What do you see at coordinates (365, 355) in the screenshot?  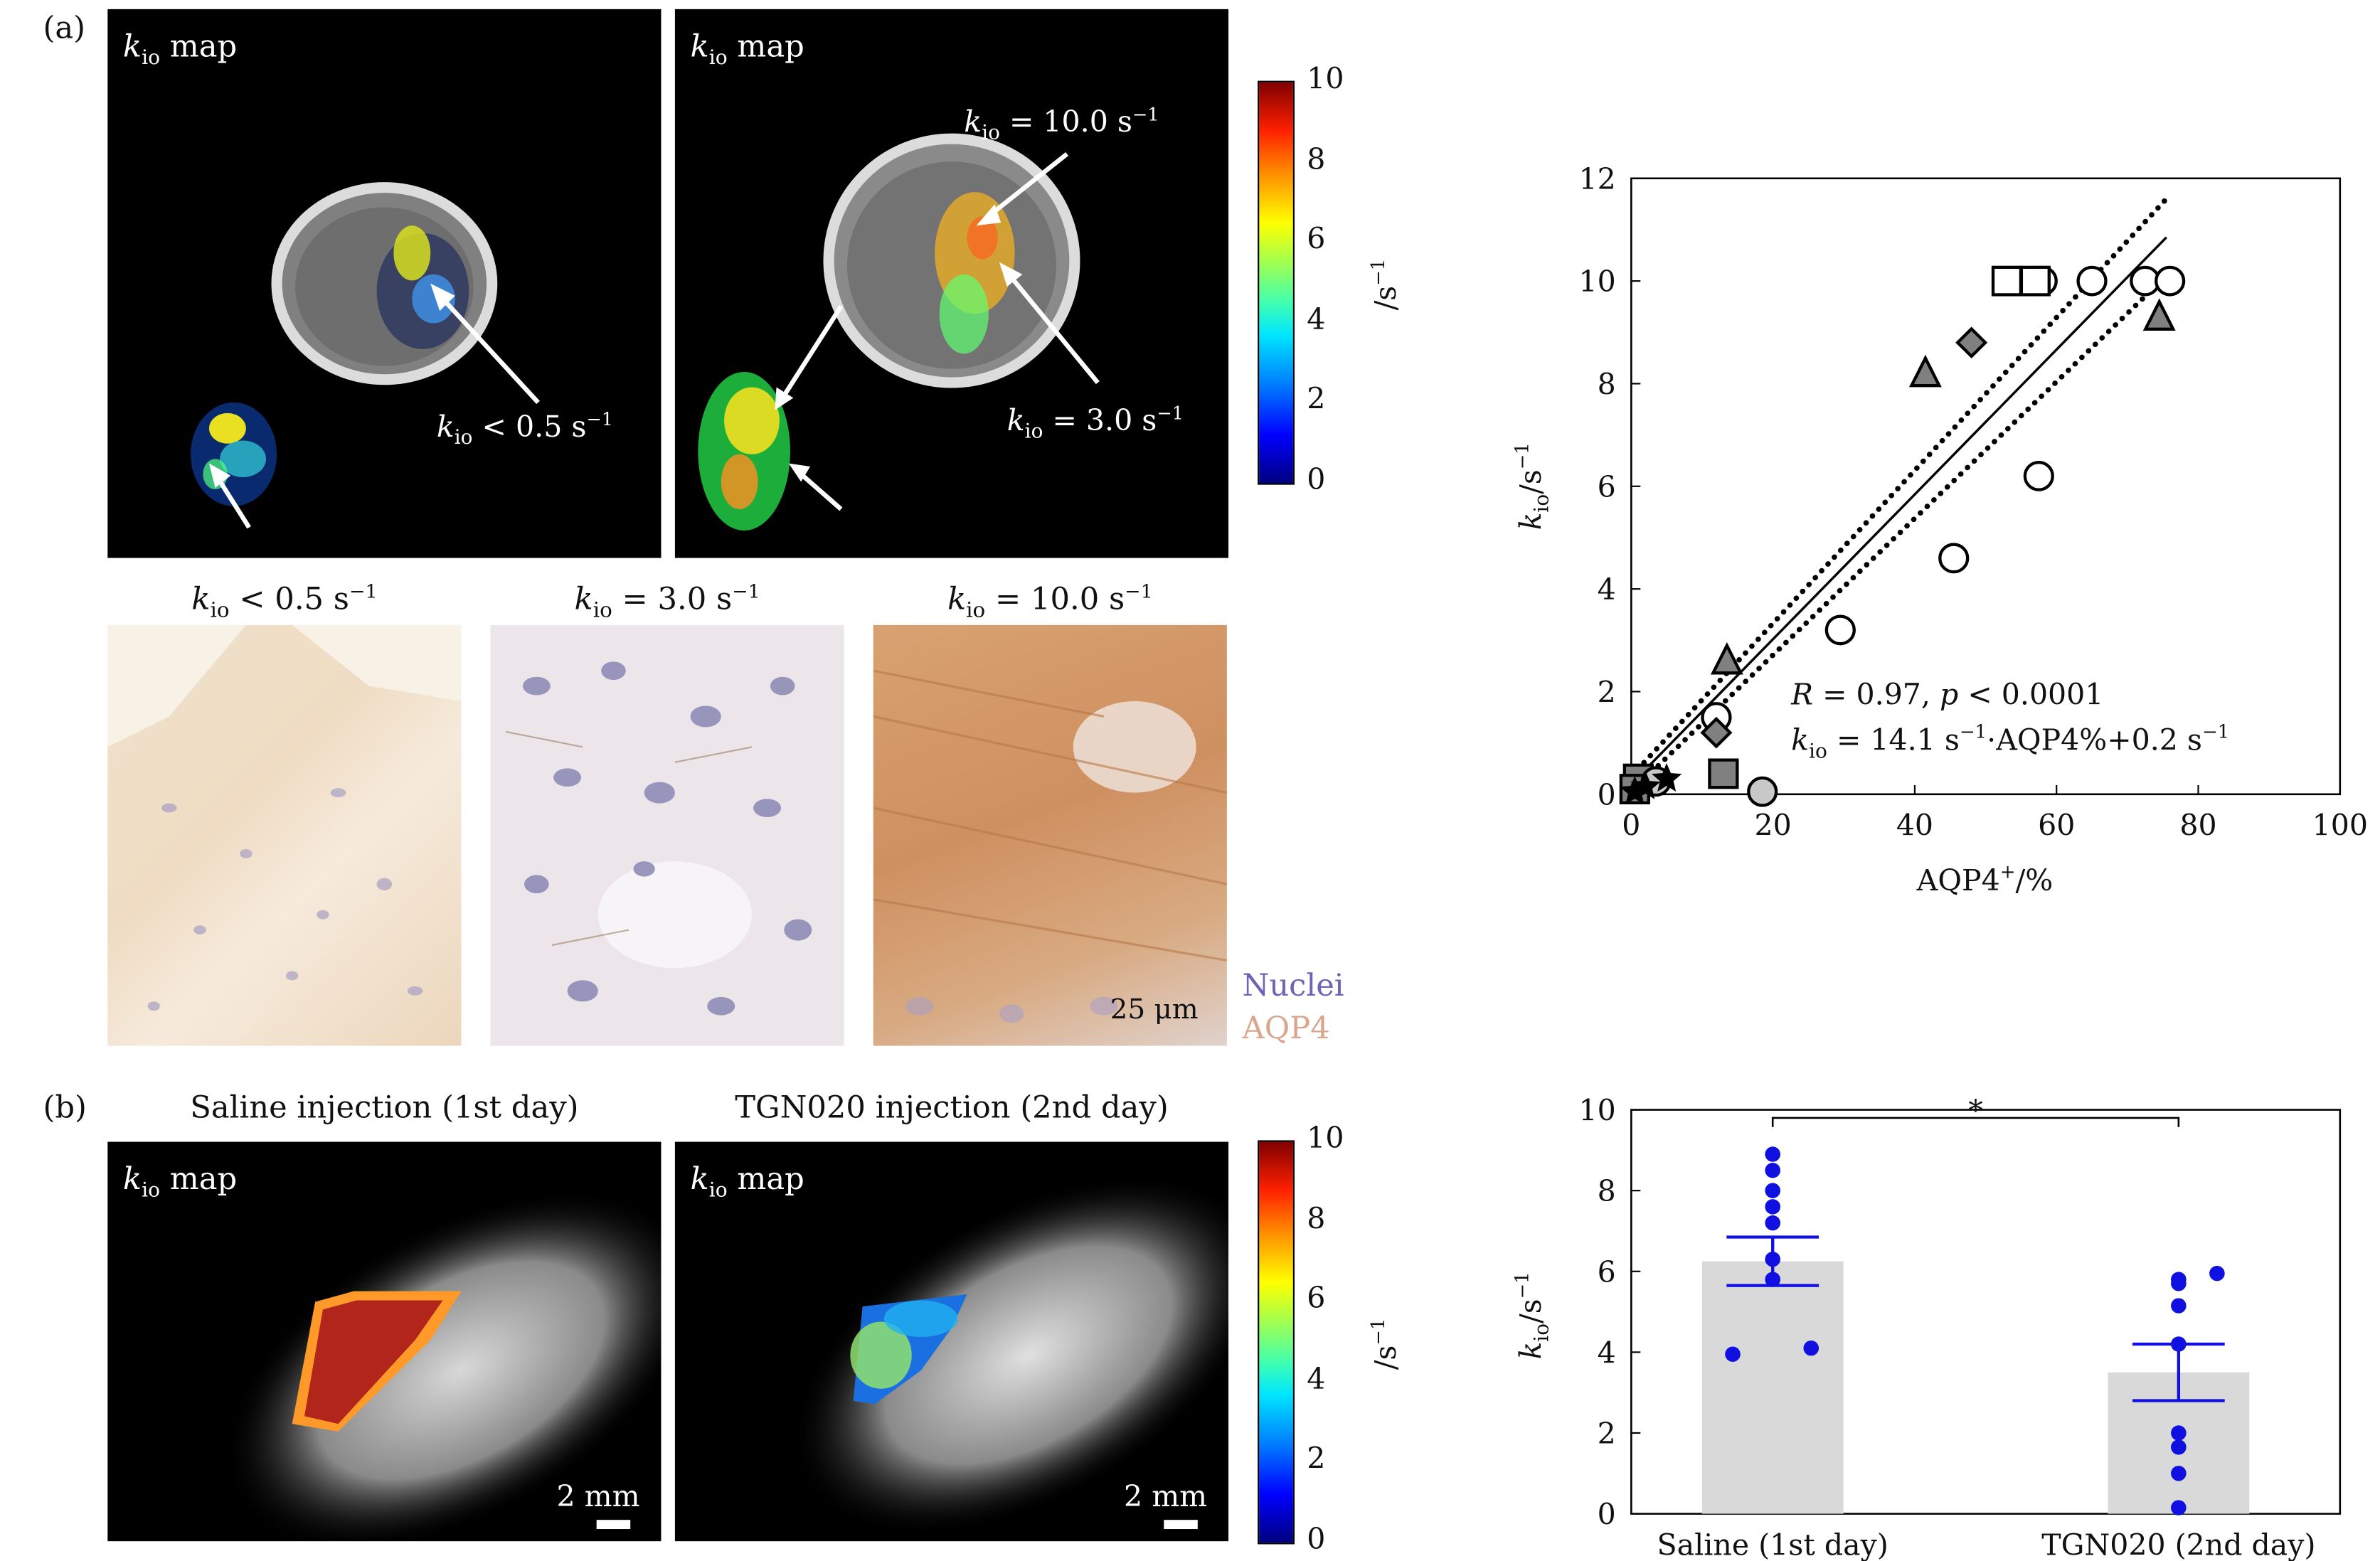 I see `brain-mri-left` at bounding box center [365, 355].